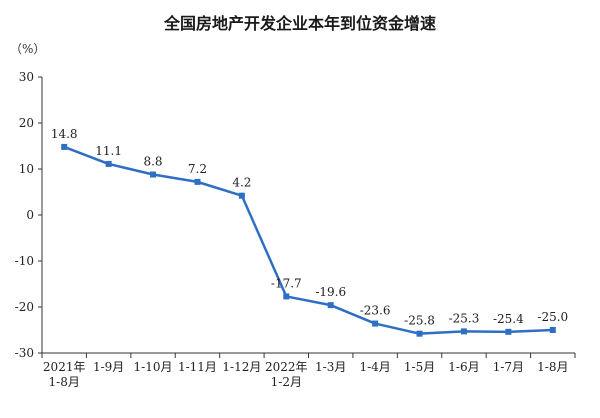 This screenshot has height=418, width=600. Describe the element at coordinates (28, 49) in the screenshot. I see `y-axis-unit: （%）` at that location.